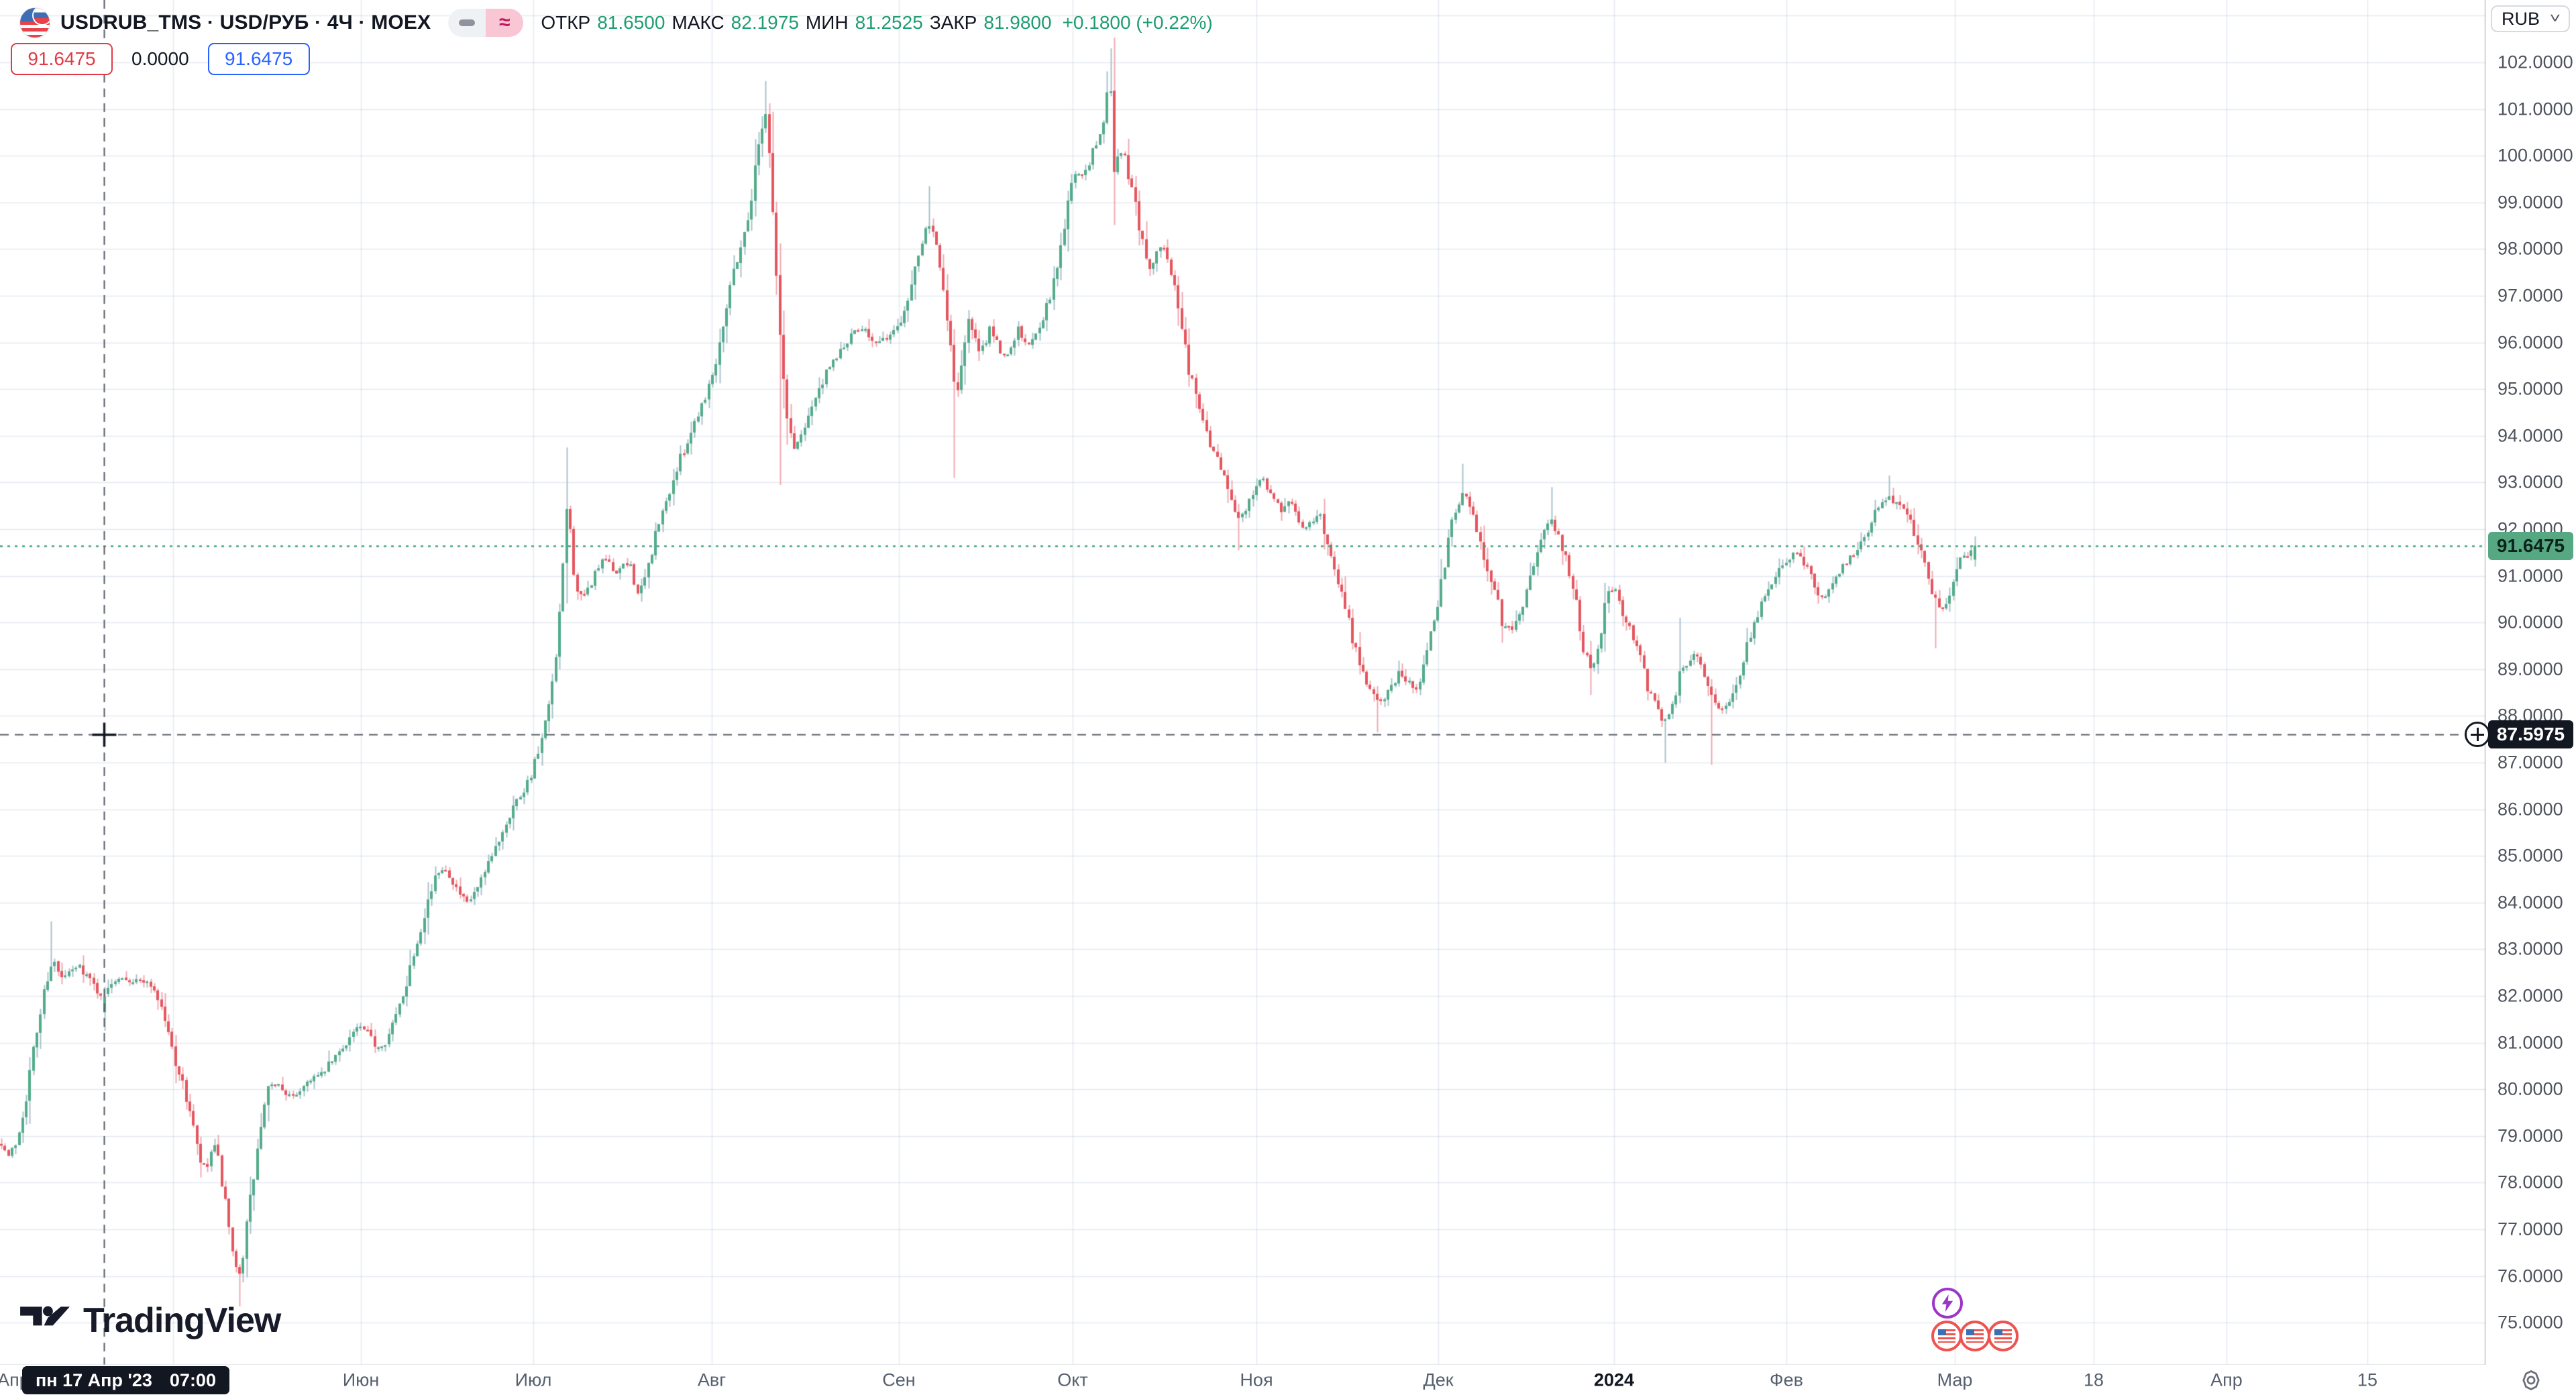 Image resolution: width=2576 pixels, height=1395 pixels. I want to click on spread-value: 0.0000, so click(160, 58).